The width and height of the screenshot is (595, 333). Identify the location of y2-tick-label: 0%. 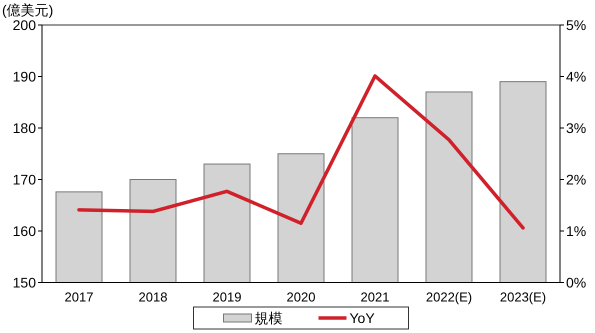
(576, 282).